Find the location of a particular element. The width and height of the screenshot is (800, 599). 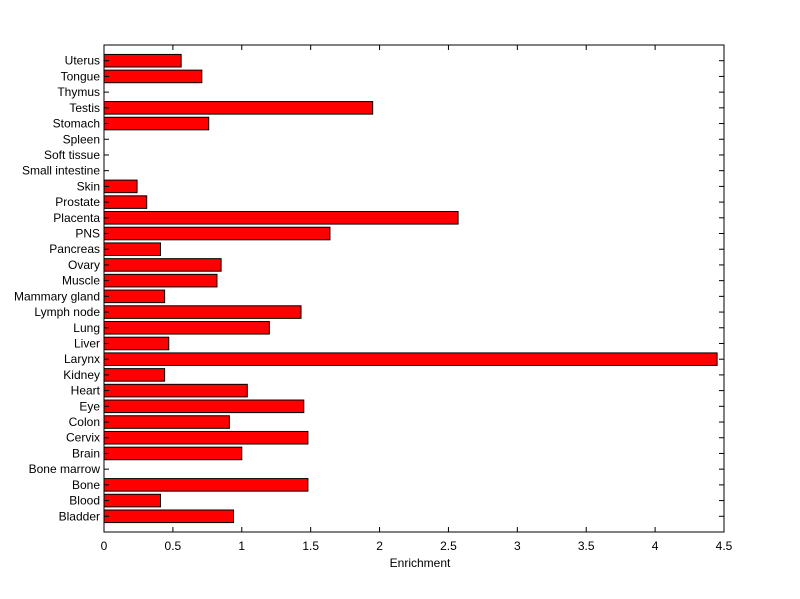

bar-bladder is located at coordinates (169, 516).